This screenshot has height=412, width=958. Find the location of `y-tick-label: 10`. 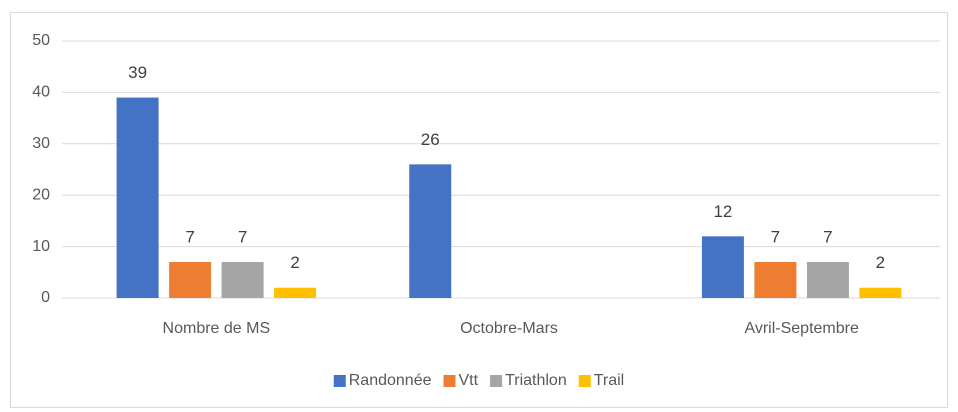

y-tick-label: 10 is located at coordinates (41, 246).